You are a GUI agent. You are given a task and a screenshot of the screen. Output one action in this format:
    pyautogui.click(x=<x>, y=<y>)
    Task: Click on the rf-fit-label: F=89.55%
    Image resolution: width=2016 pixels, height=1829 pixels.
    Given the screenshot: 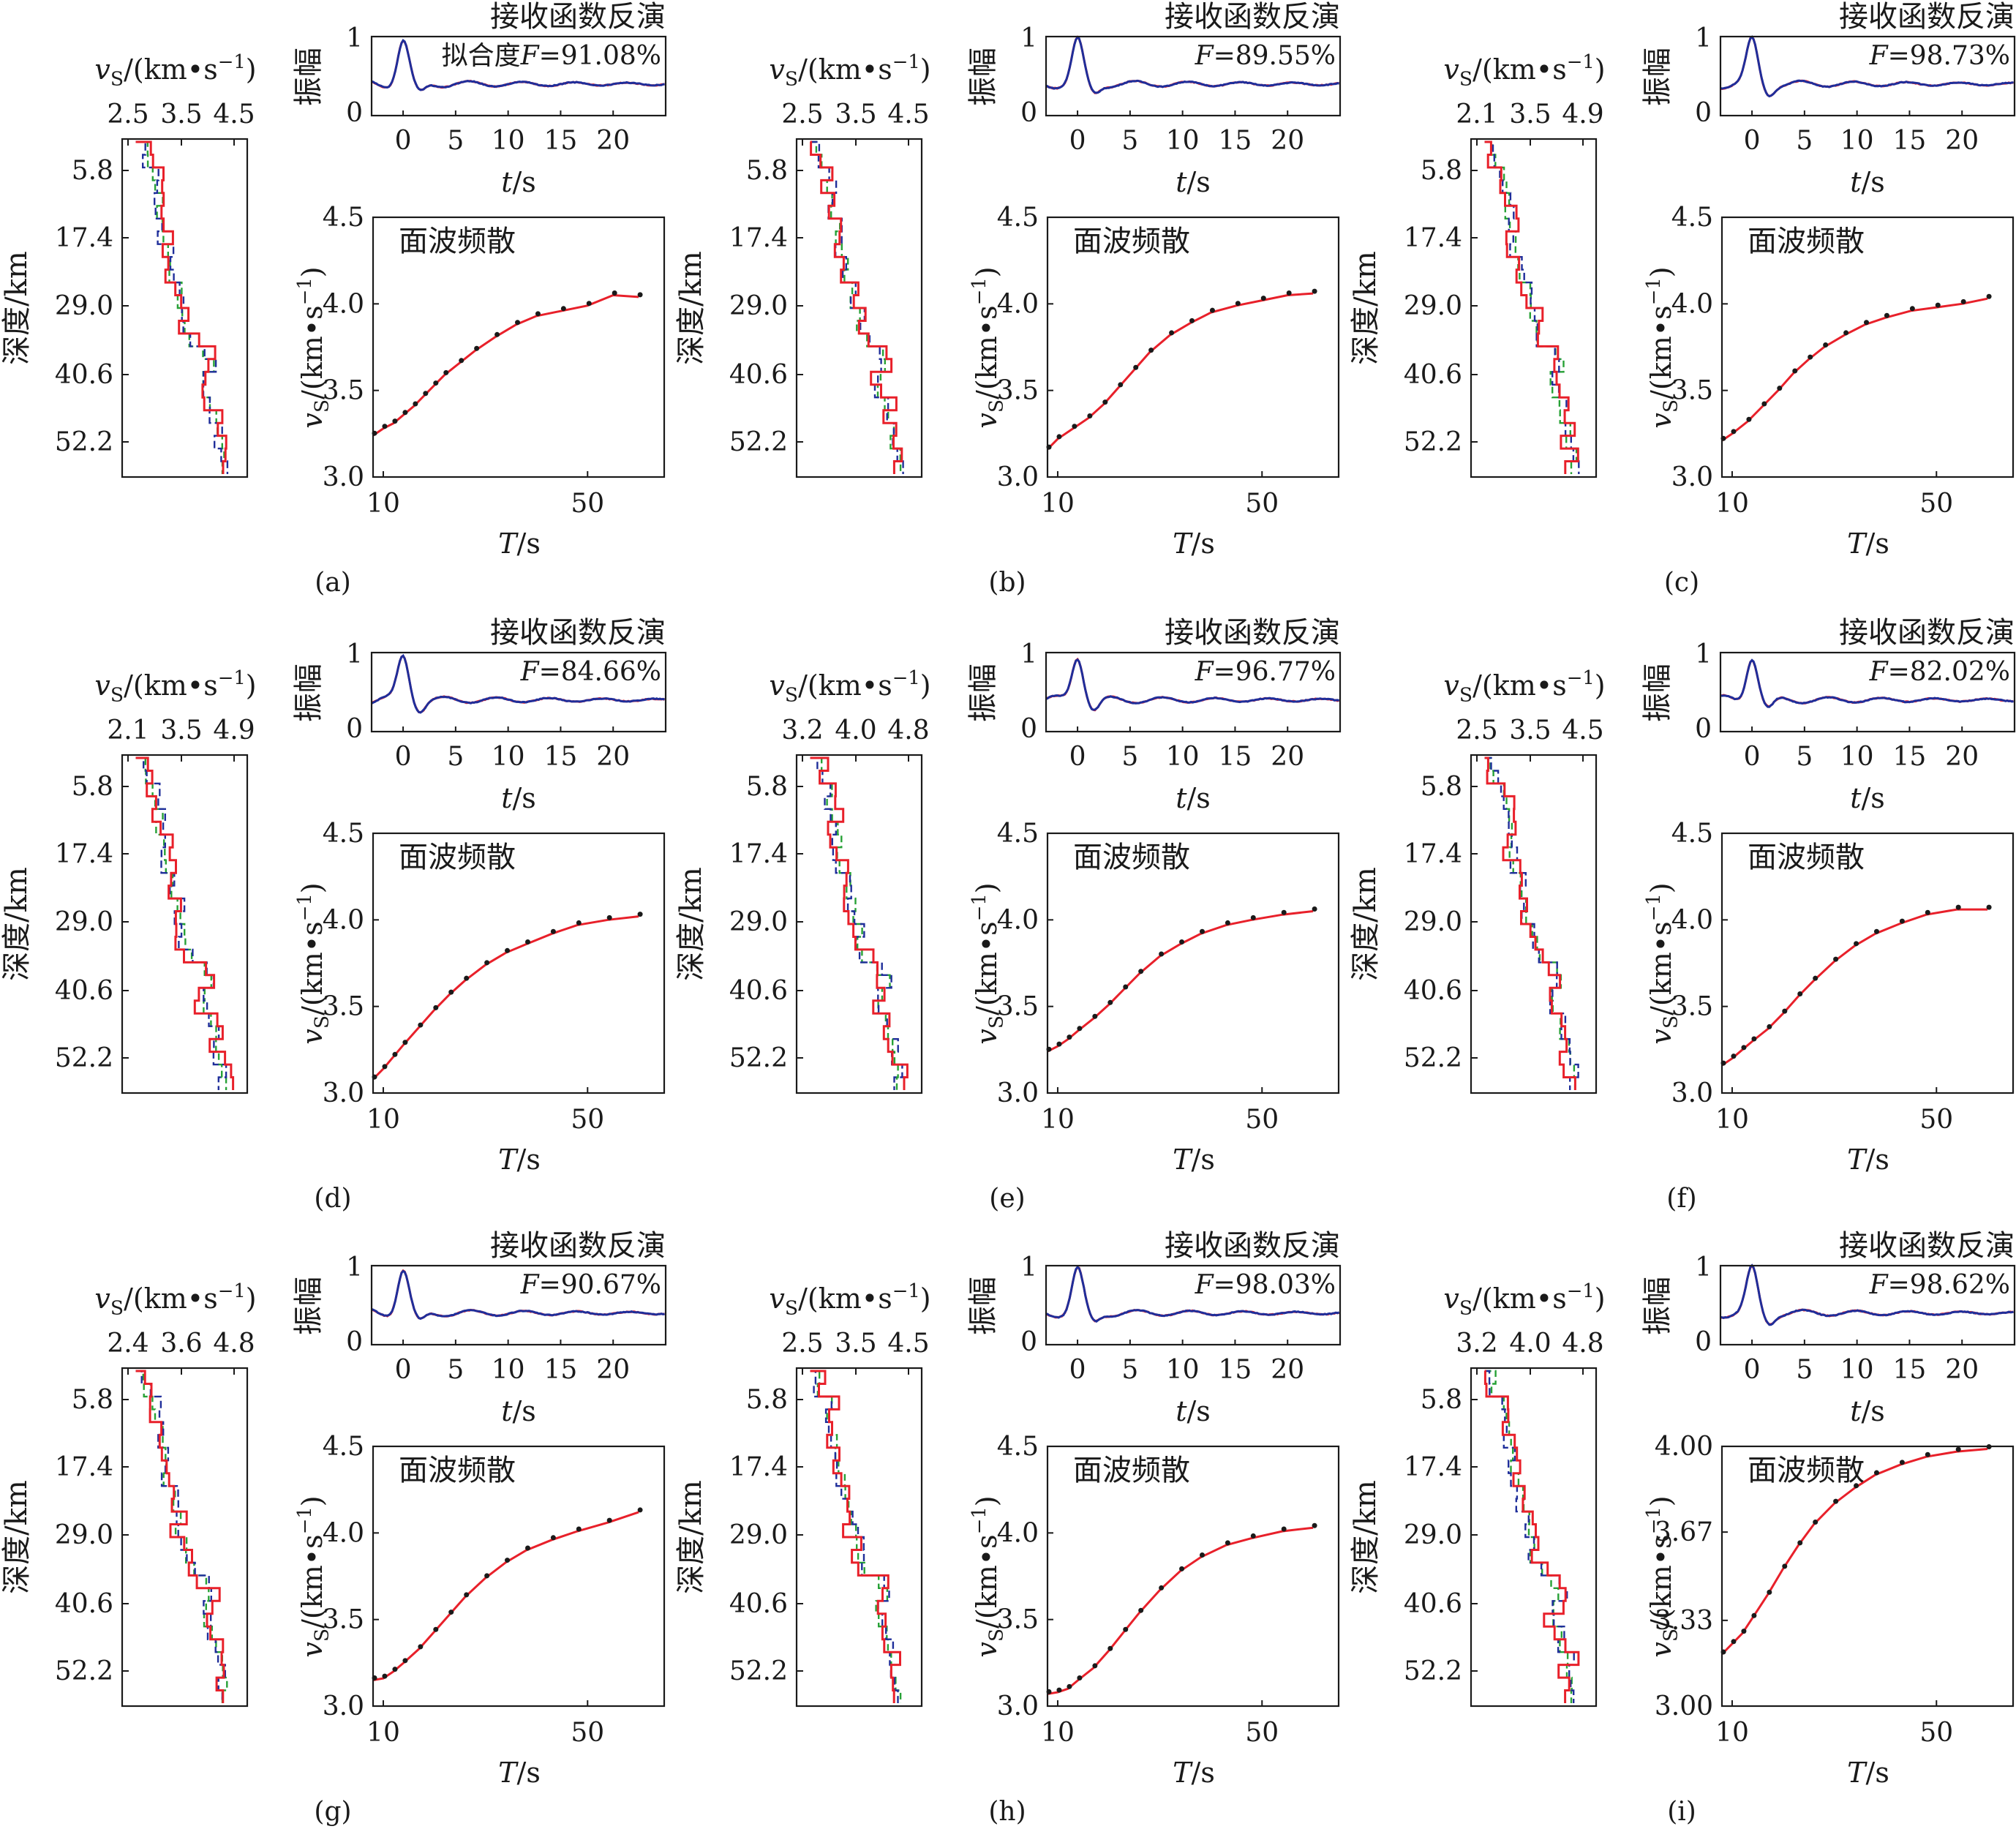 What is the action you would take?
    pyautogui.click(x=1265, y=56)
    